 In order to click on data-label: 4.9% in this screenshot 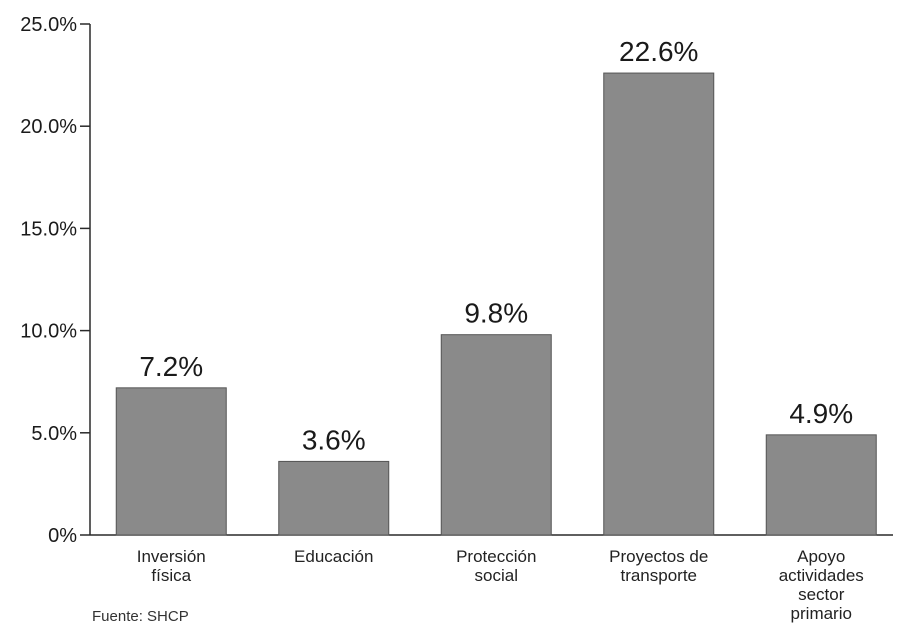, I will do `click(821, 413)`.